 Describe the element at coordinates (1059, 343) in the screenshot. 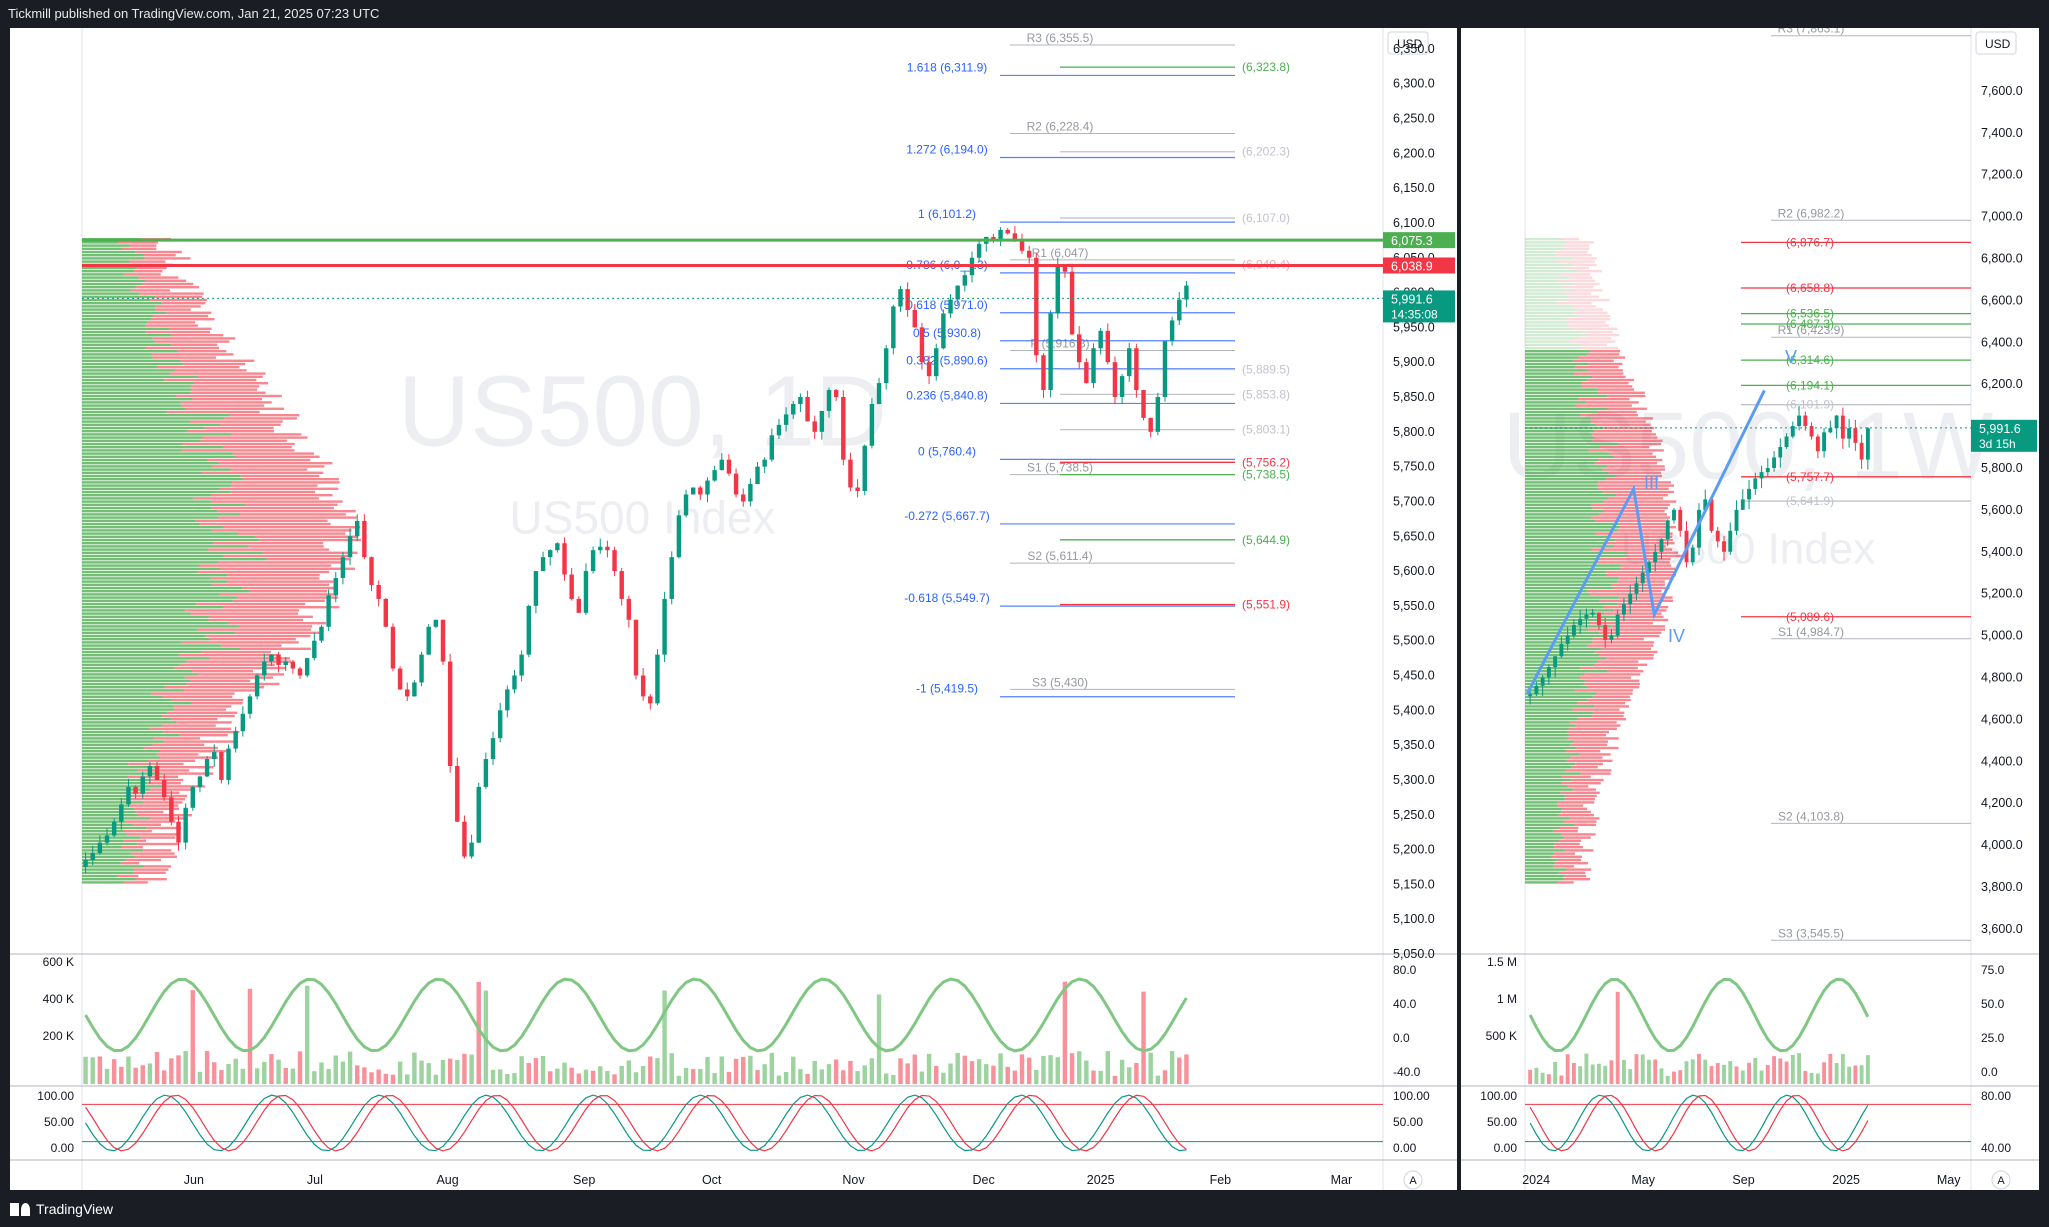

I see `pivot-label: P (5,916.8)` at that location.